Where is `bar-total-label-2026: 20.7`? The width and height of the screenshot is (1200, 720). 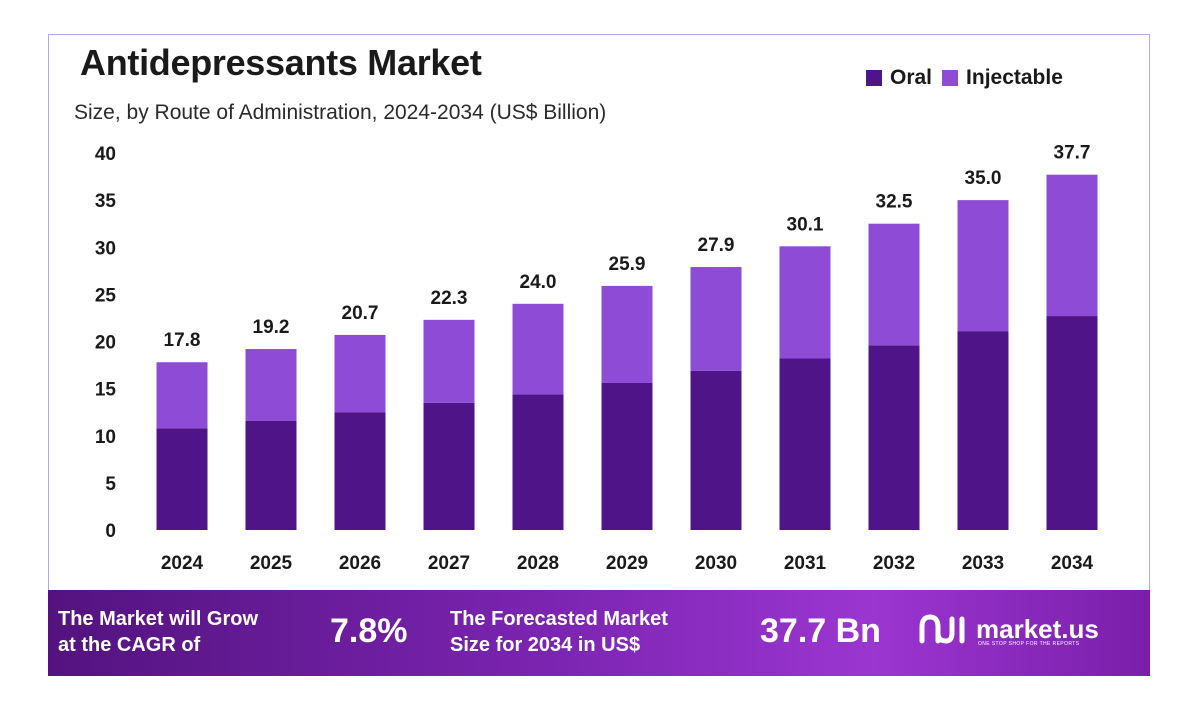 bar-total-label-2026: 20.7 is located at coordinates (360, 313).